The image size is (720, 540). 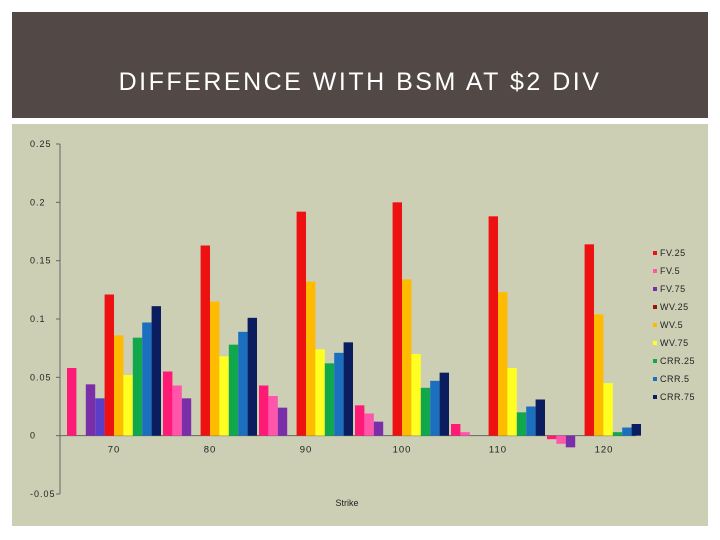 I want to click on y-tick-label: 0.15, so click(x=41, y=261).